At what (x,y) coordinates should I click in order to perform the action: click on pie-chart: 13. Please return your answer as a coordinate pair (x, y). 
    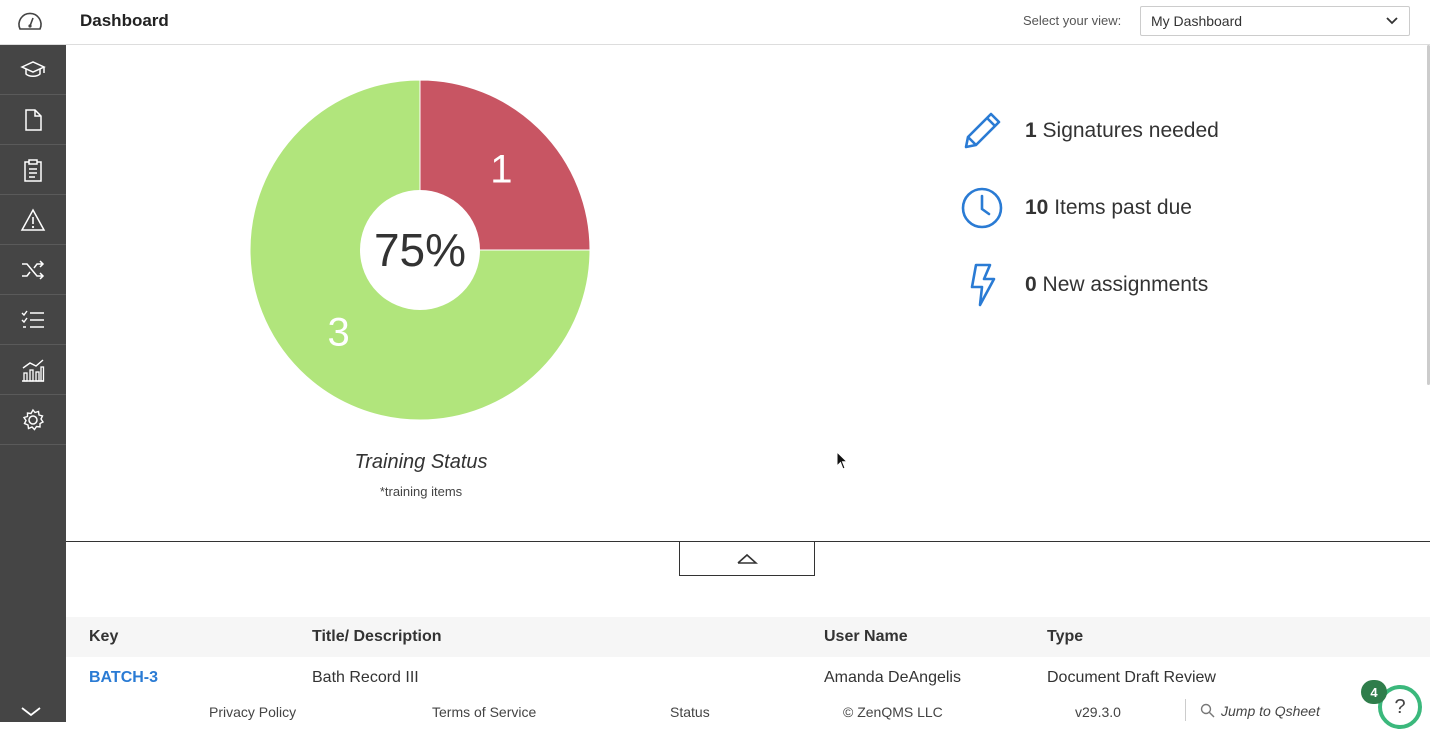
    Looking at the image, I should click on (420, 250).